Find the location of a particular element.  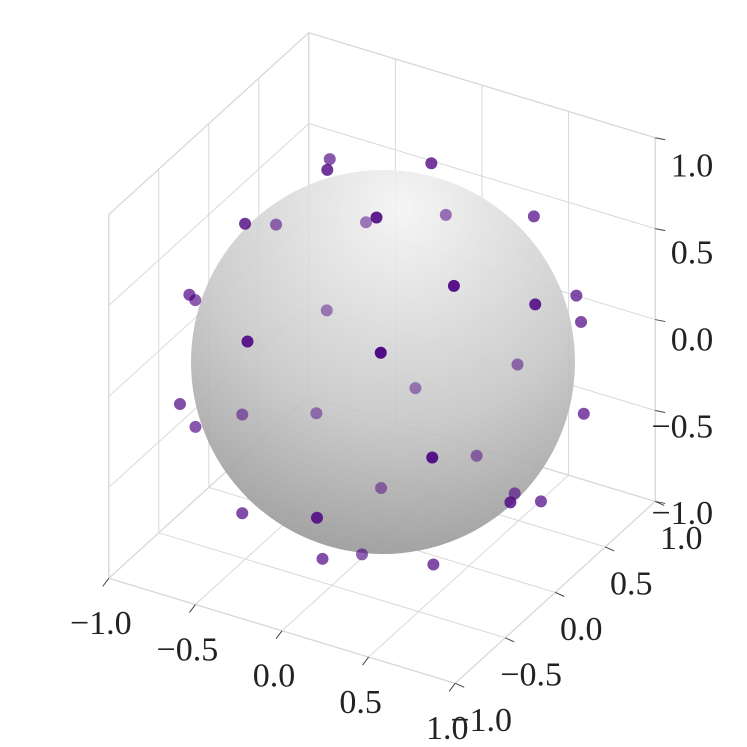

z-tick-label: −1.0 is located at coordinates (683, 513).